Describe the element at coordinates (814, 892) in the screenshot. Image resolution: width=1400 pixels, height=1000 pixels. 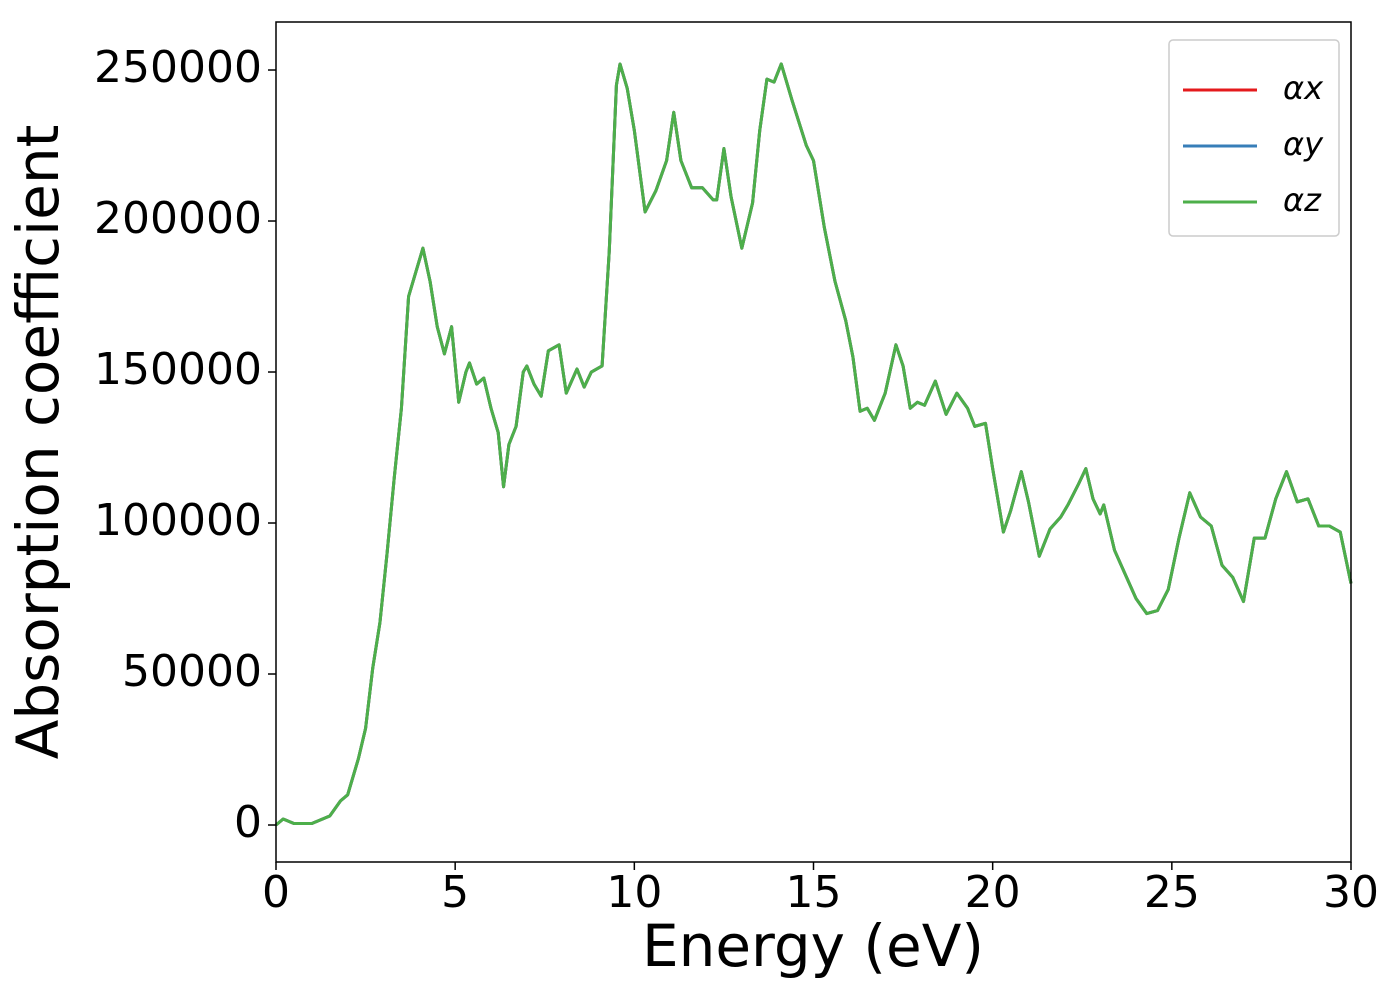
I see `x-tick-label: 15` at that location.